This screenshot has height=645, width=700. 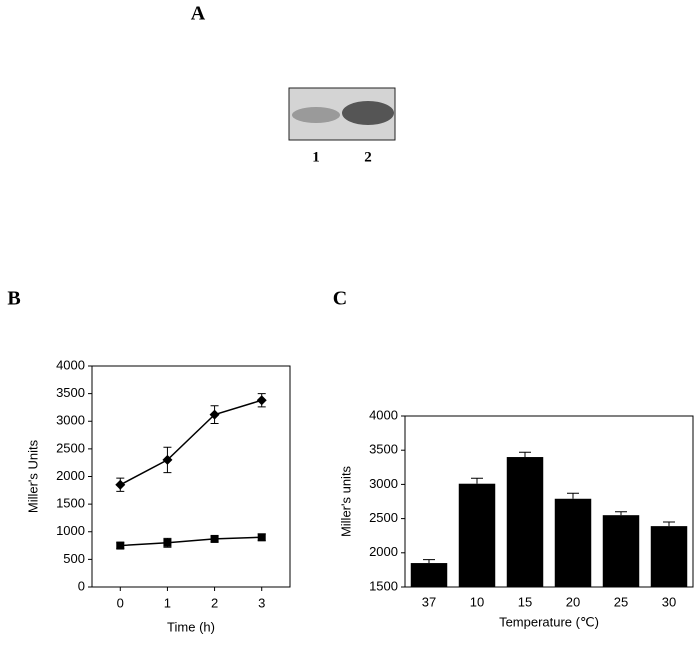 I want to click on x-tick-label: 10, so click(x=477, y=601).